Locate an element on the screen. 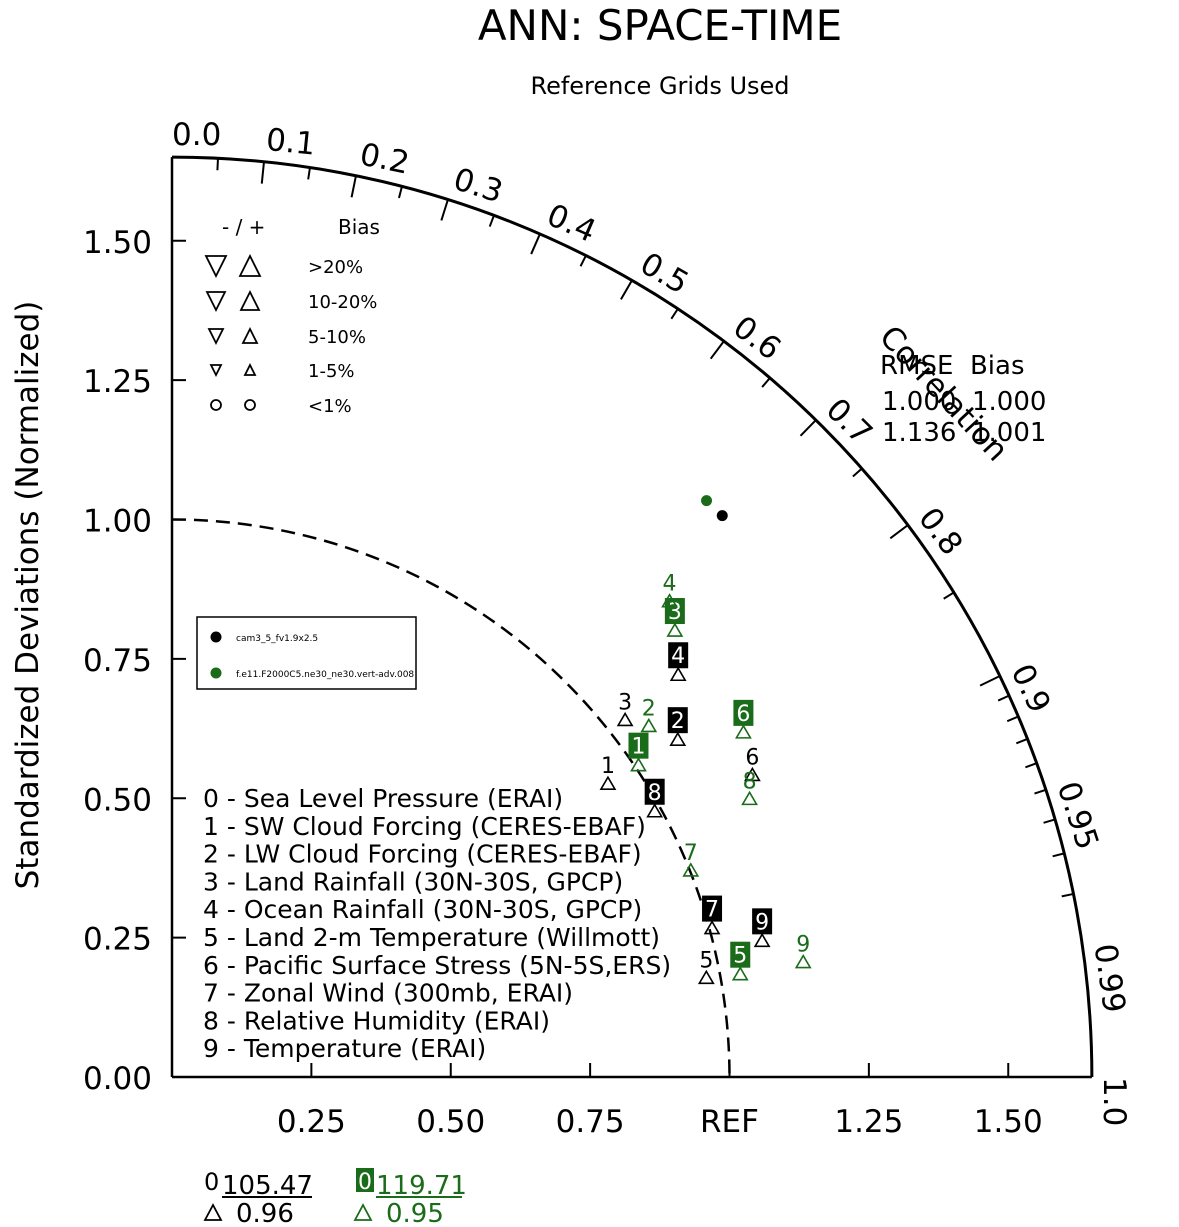  model-legend-box is located at coordinates (306, 653).